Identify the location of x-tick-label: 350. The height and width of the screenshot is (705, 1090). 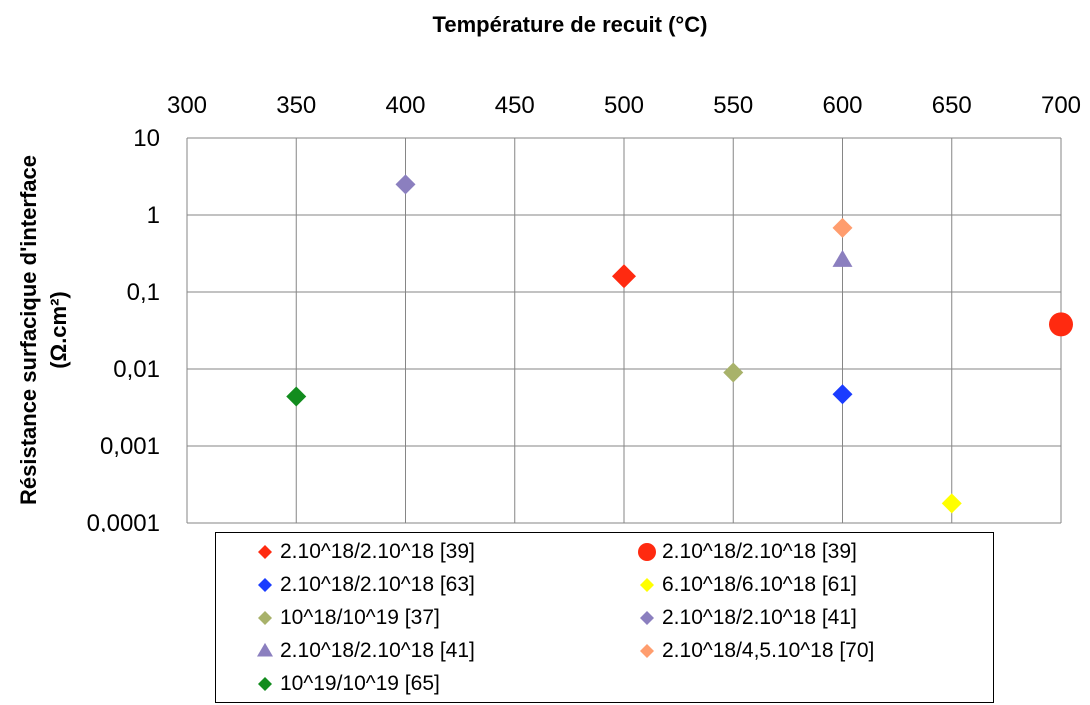
(296, 105).